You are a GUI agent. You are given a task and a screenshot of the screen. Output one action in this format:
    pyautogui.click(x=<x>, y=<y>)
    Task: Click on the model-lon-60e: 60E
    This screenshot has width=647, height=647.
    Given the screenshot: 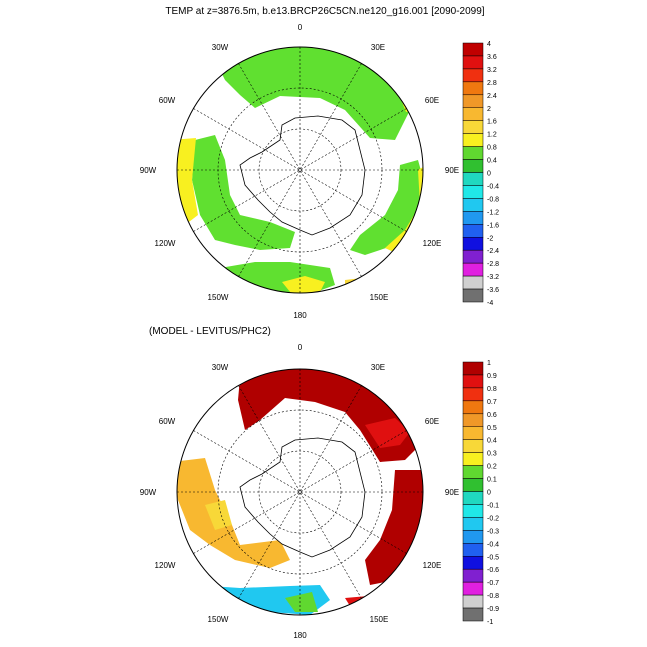 What is the action you would take?
    pyautogui.click(x=432, y=100)
    